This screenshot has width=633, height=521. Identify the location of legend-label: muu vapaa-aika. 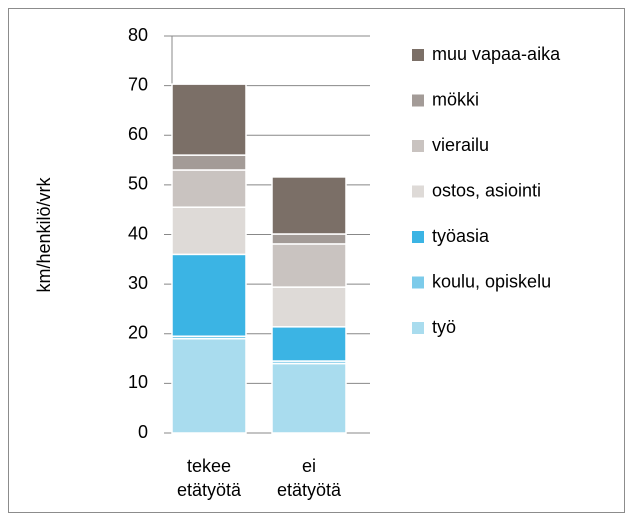
(496, 54).